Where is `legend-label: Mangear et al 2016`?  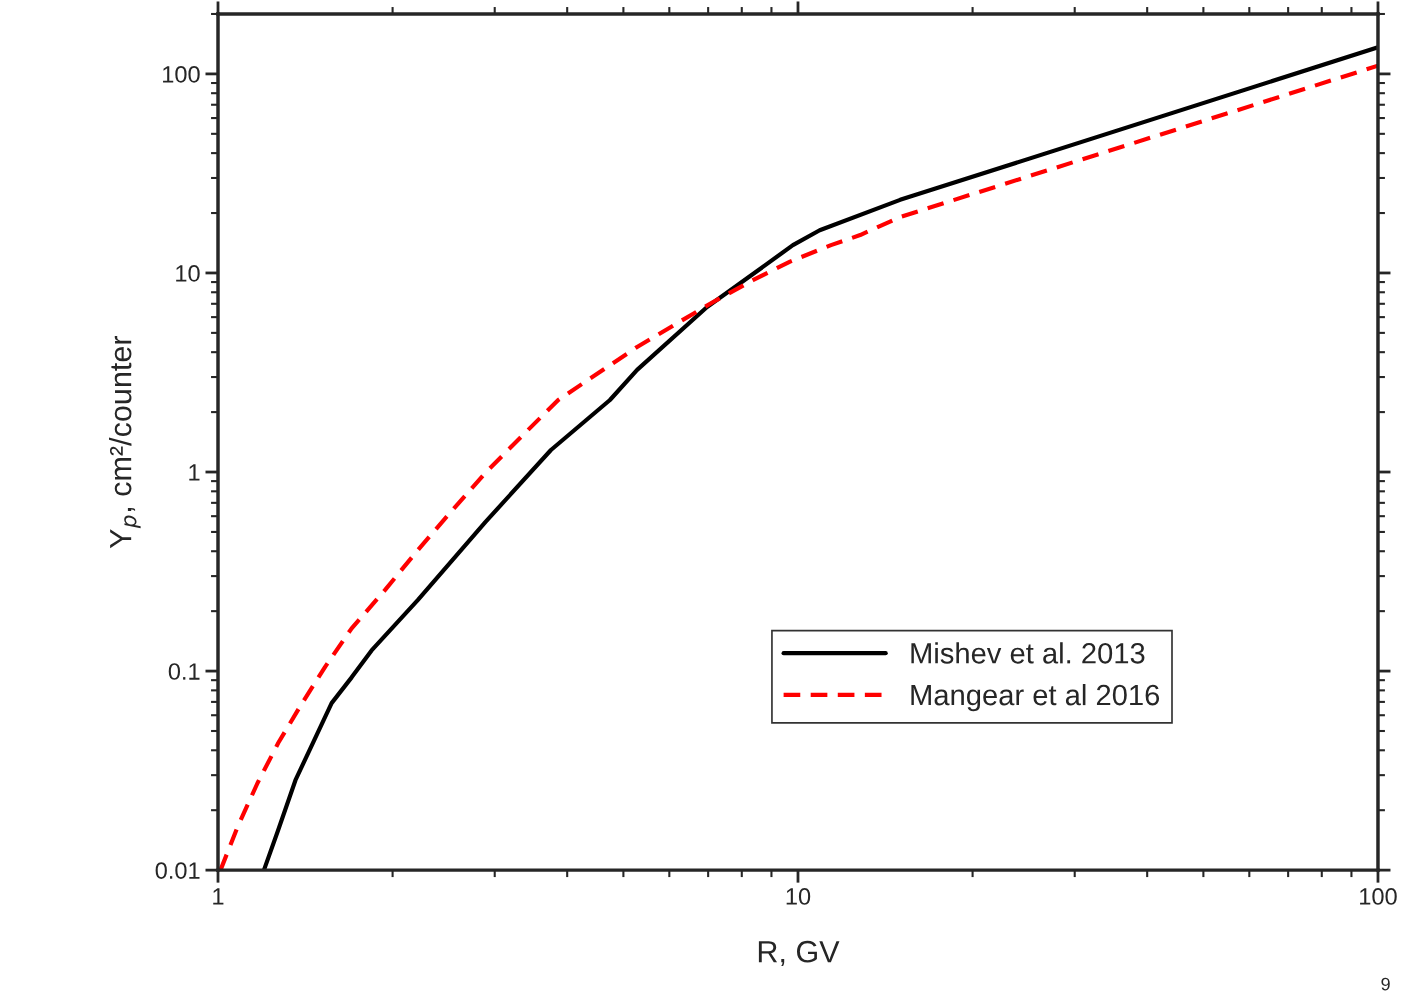
legend-label: Mangear et al 2016 is located at coordinates (1035, 697).